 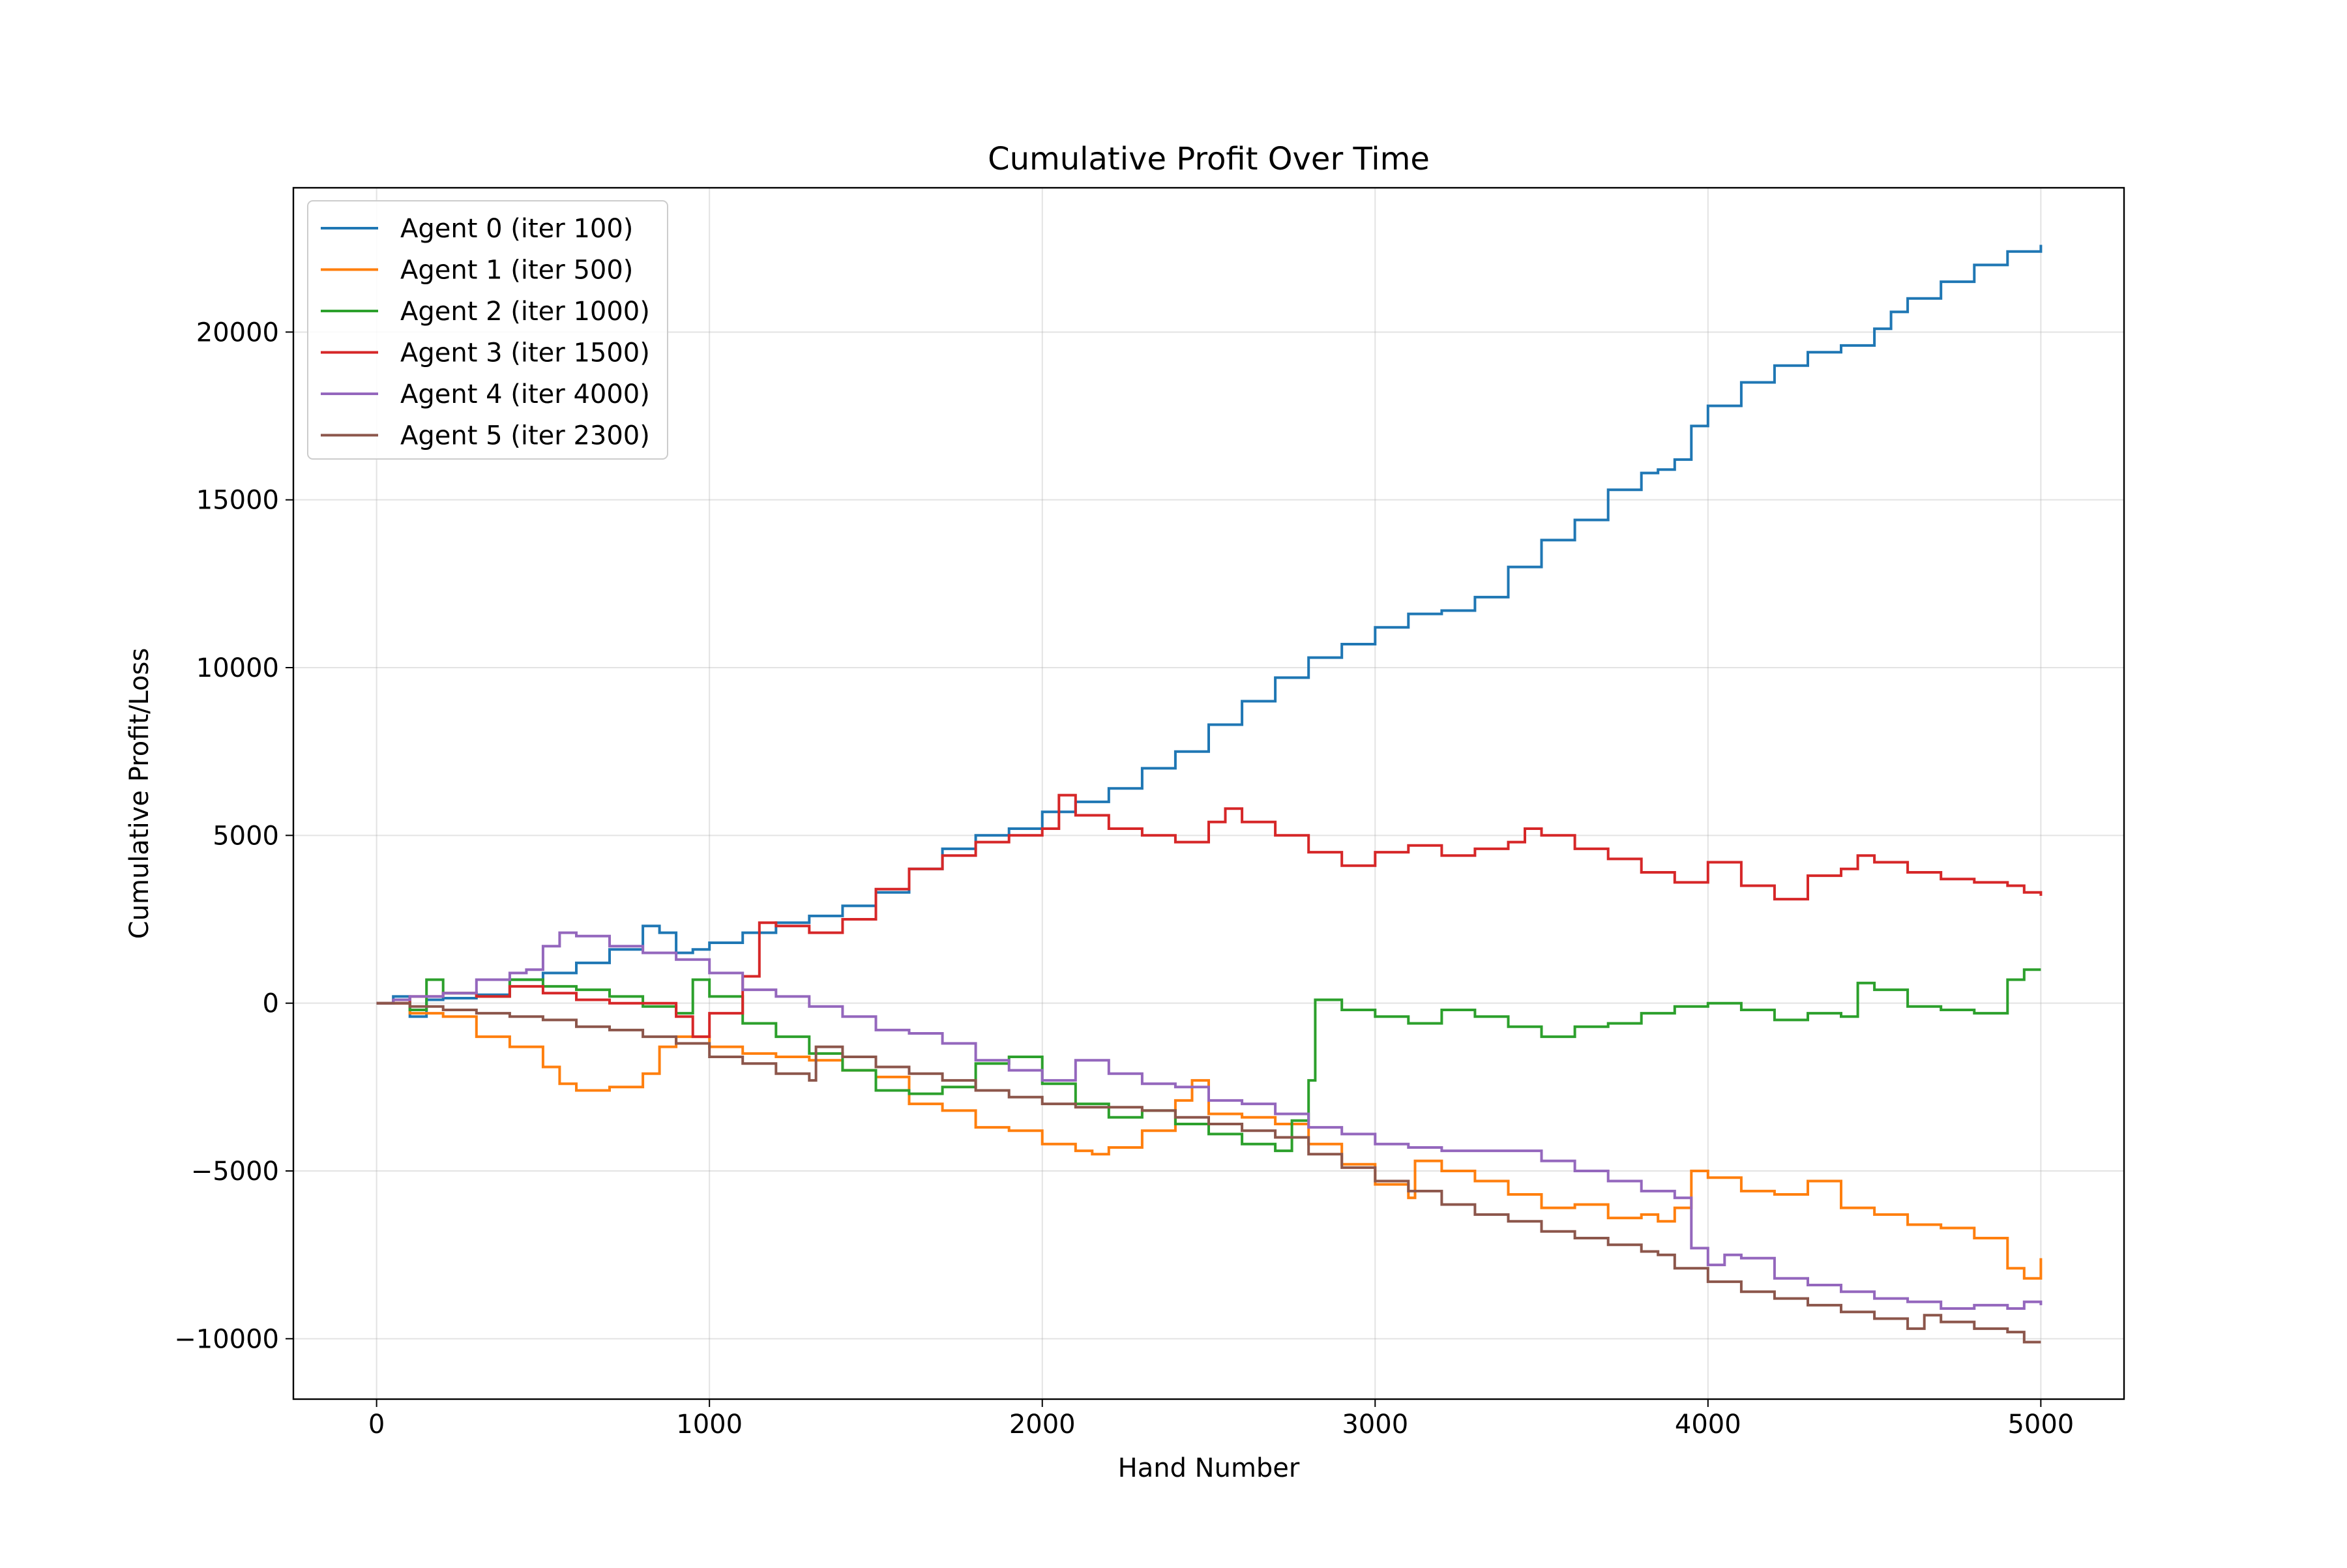 What do you see at coordinates (525, 394) in the screenshot?
I see `legend-label-agent-4: Agent 4 (iter 4000)` at bounding box center [525, 394].